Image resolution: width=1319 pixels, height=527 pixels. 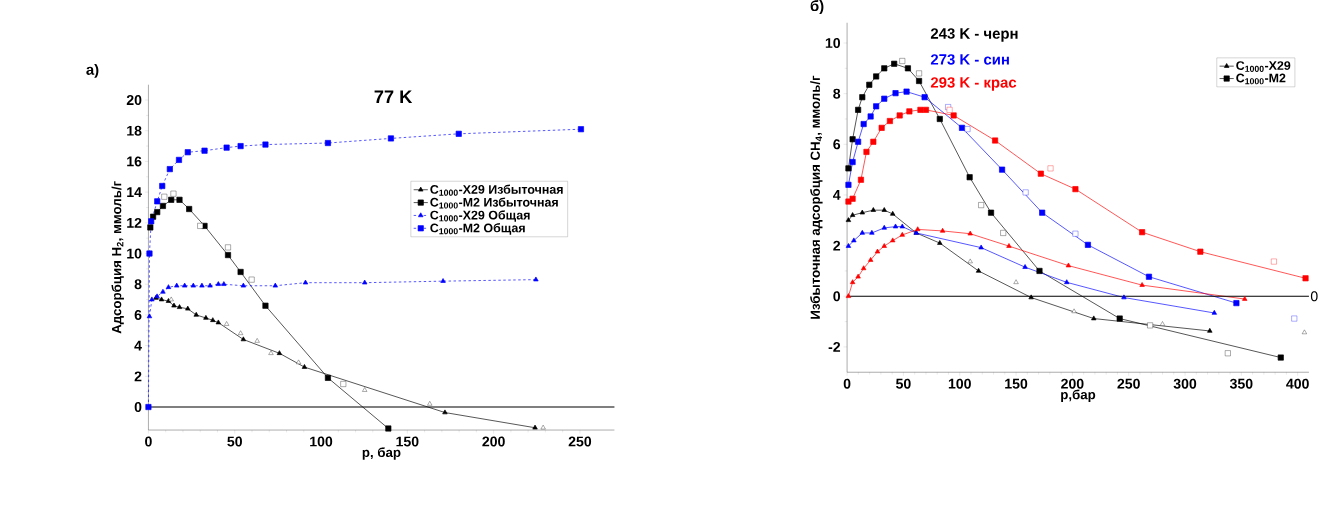 I want to click on x-axis-title: p, бар, so click(x=381, y=453).